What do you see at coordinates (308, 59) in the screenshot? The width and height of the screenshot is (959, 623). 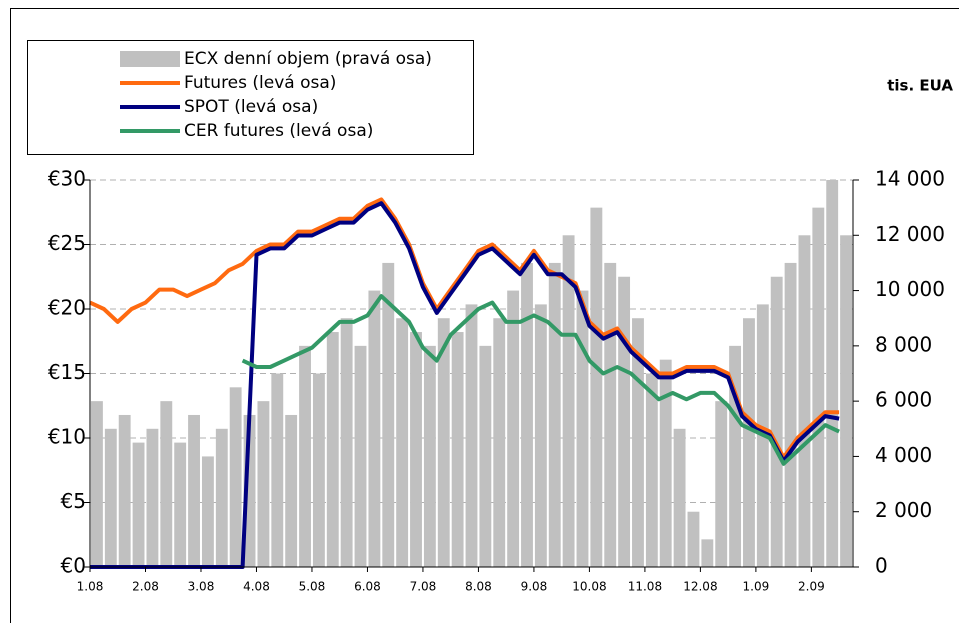 I see `legend-label: ECX denní objem (pravá osa)` at bounding box center [308, 59].